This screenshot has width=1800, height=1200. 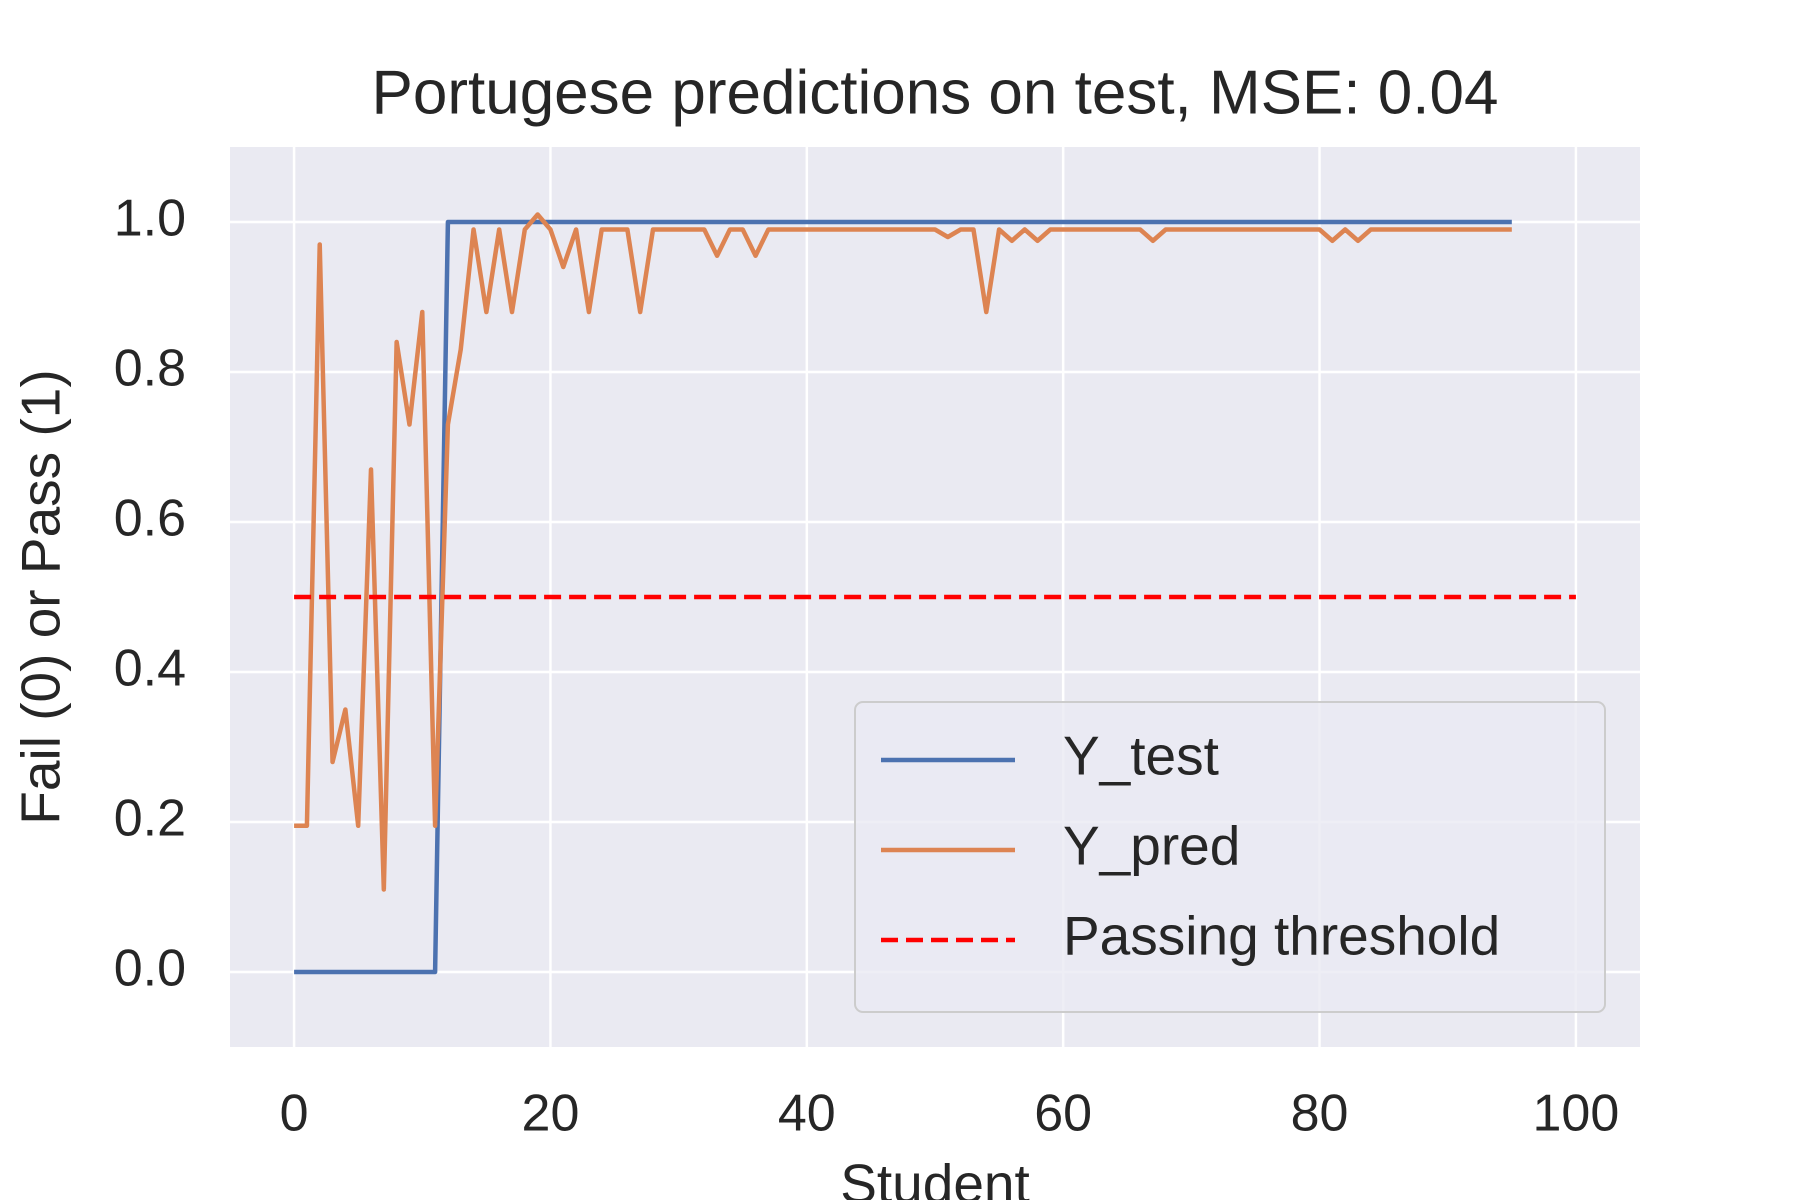 What do you see at coordinates (150, 519) in the screenshot?
I see `y-tick-label: 0.6` at bounding box center [150, 519].